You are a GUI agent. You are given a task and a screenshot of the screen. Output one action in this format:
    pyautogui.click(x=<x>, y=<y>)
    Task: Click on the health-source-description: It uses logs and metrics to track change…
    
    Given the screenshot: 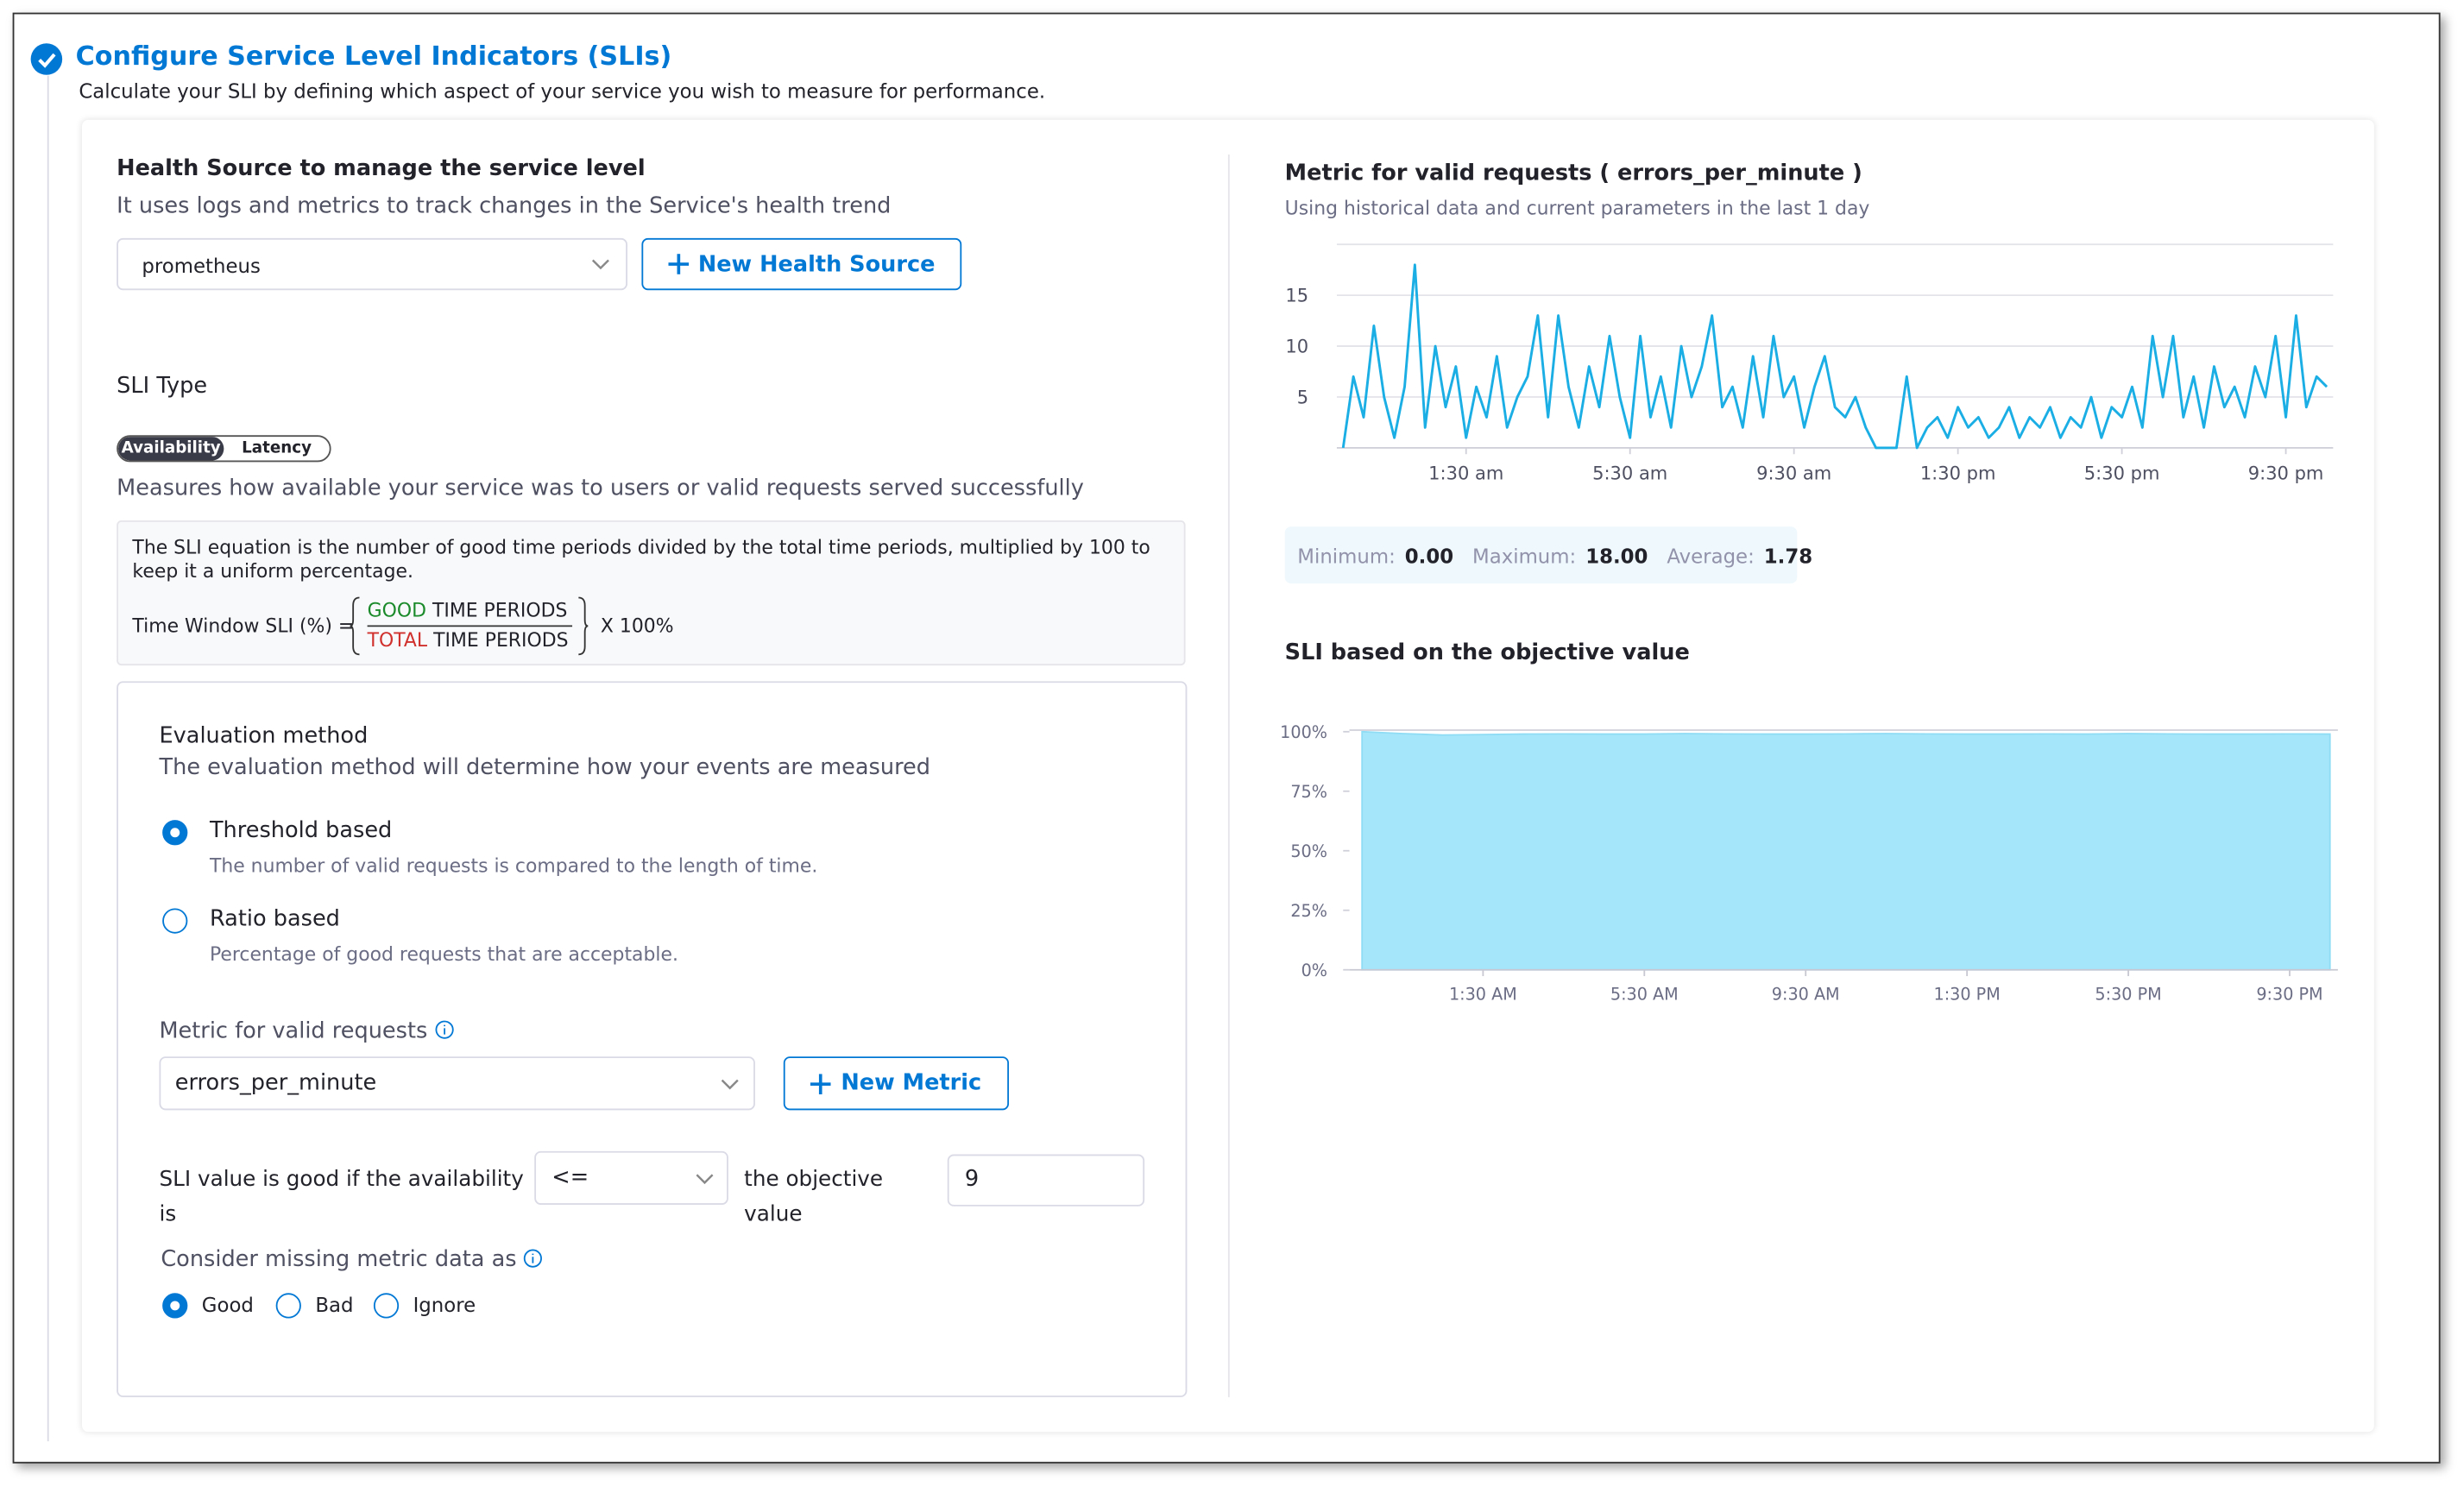 What is the action you would take?
    pyautogui.click(x=504, y=206)
    